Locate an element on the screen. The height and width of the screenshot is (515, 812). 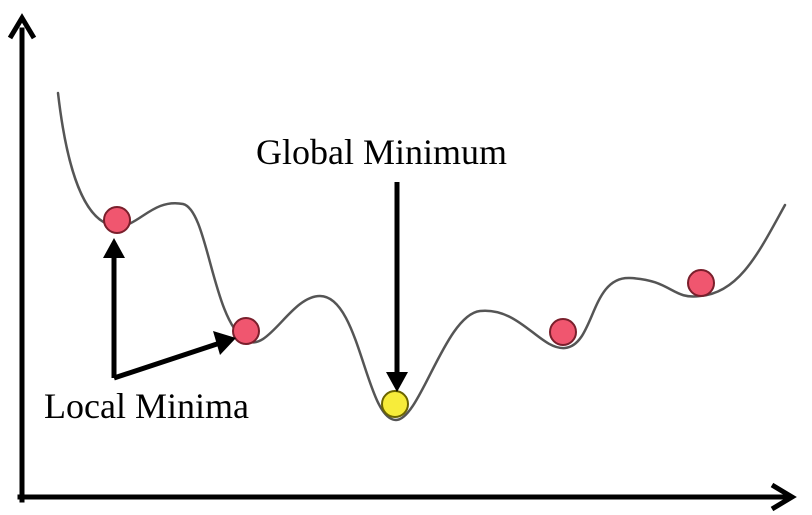
local-minima-arrow-diagonal is located at coordinates (167, 360).